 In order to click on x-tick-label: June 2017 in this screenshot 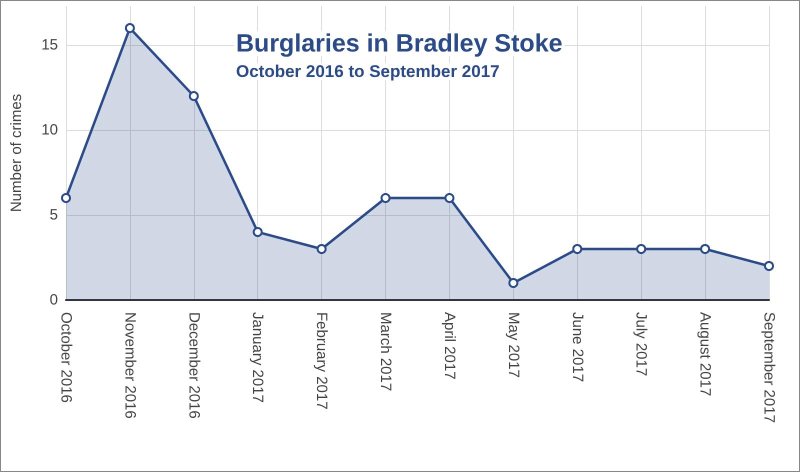, I will do `click(577, 347)`.